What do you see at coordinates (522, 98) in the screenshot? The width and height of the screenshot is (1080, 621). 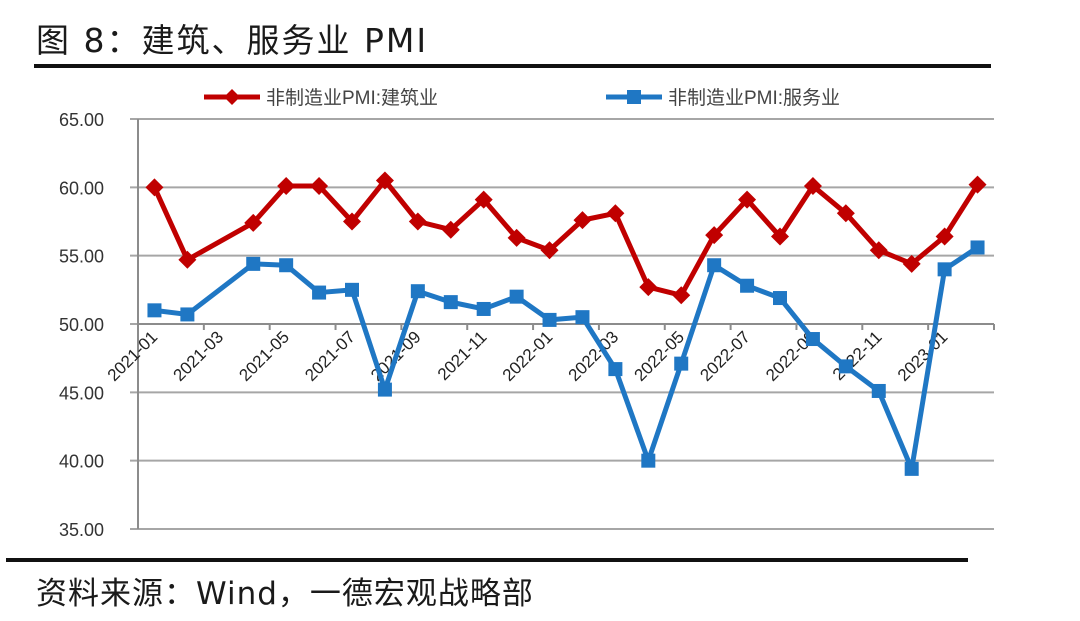 I see `legend: 非制造业PMI:建筑业 非制造业PMI:服务业` at bounding box center [522, 98].